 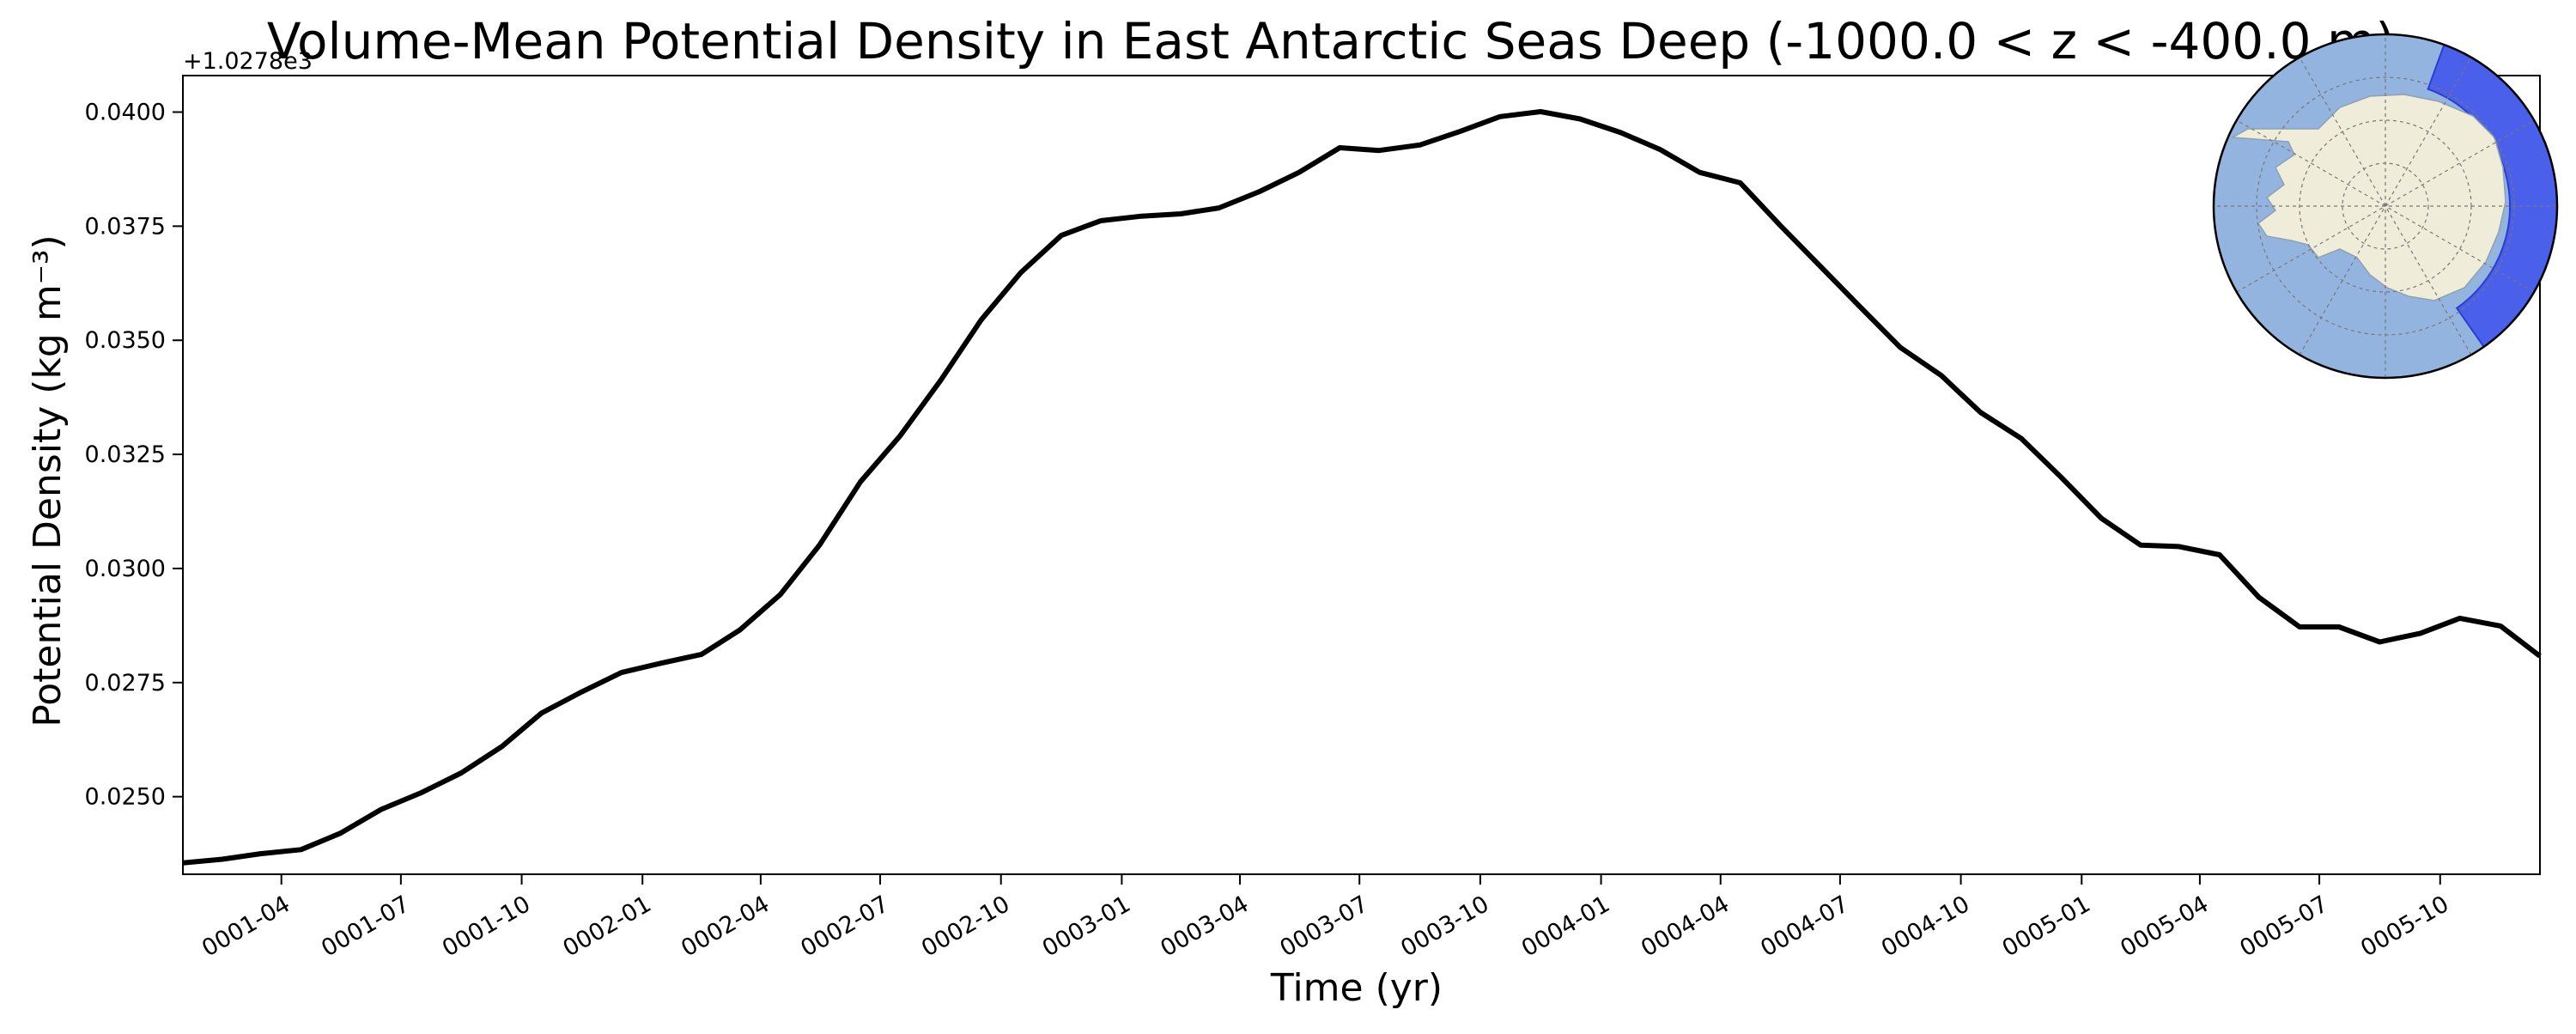 What do you see at coordinates (1324, 927) in the screenshot?
I see `x-tick-label: 0003-07` at bounding box center [1324, 927].